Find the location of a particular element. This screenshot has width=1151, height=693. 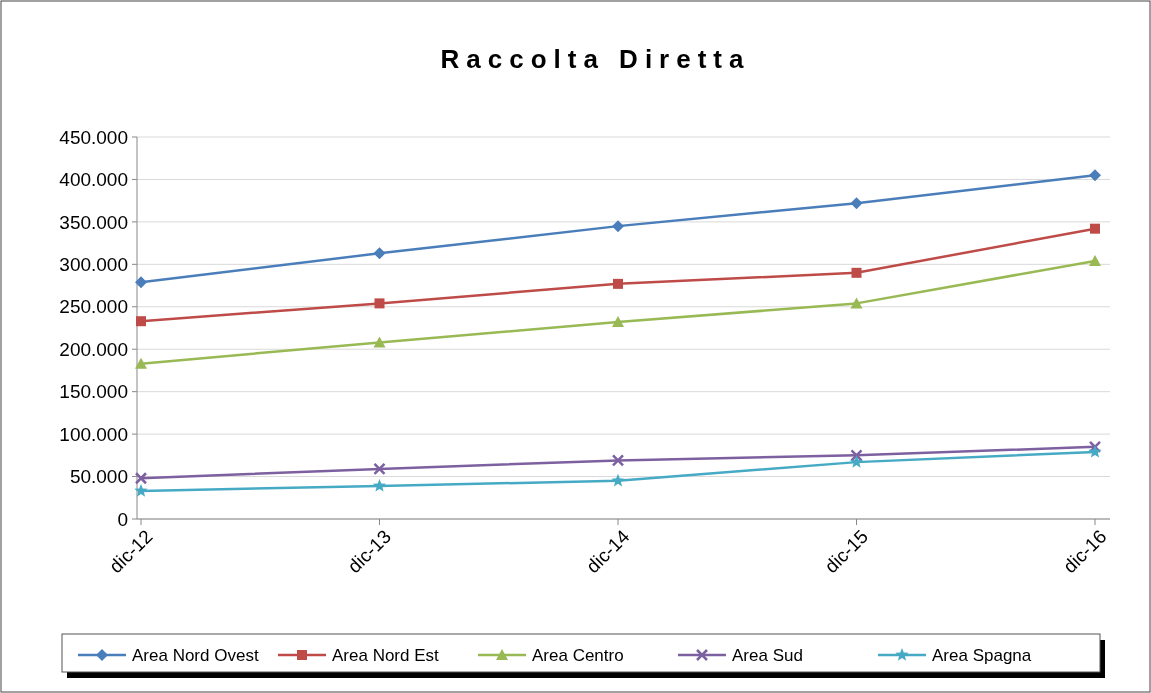

y-tick-label: 200.000 is located at coordinates (93, 349).